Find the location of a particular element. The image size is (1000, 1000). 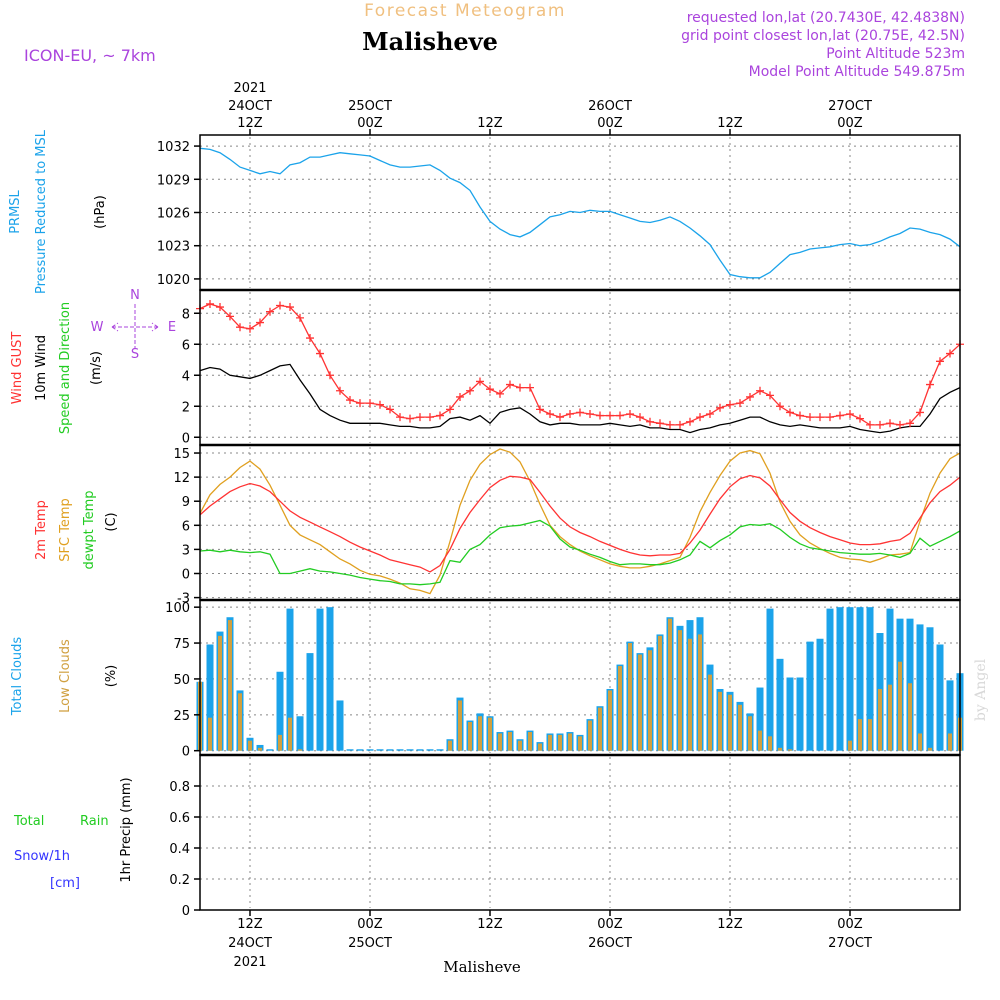

wind-unit: (m/s) is located at coordinates (96, 368).